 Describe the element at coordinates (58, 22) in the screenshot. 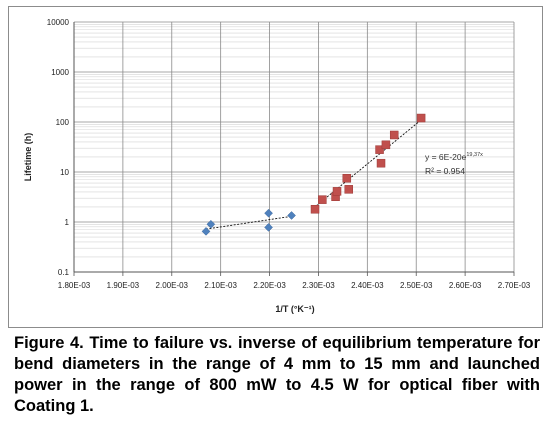

I see `y-tick-label: 10000` at that location.